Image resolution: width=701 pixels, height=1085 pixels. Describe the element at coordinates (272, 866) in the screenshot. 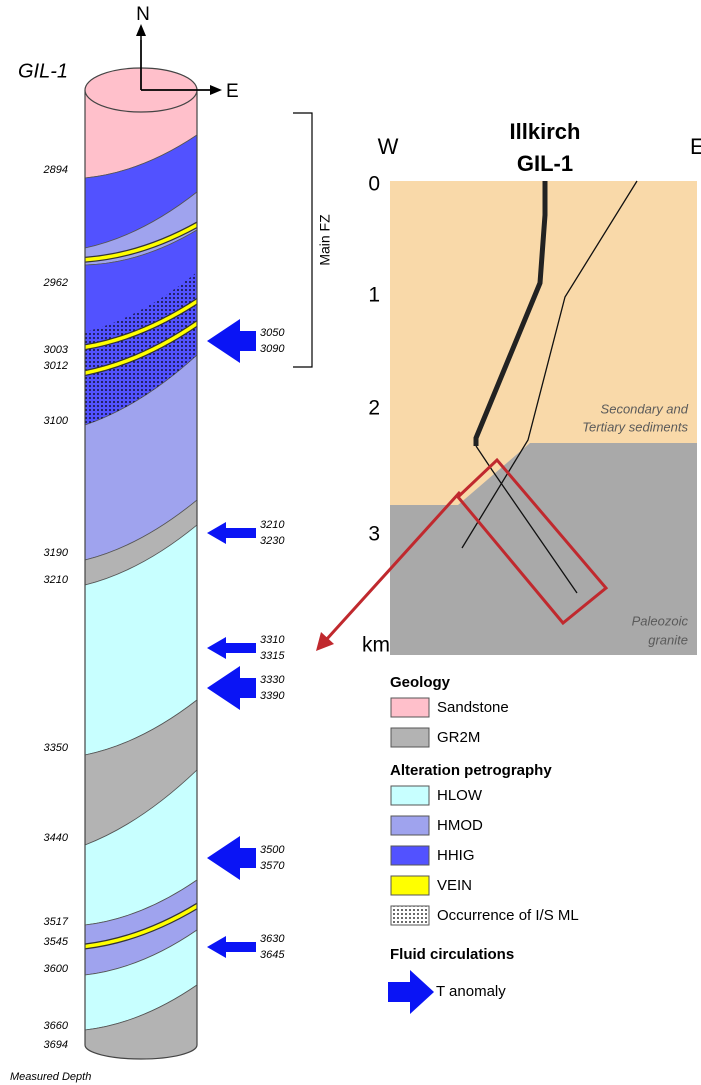

I see `anomaly-depth: 3570` at that location.